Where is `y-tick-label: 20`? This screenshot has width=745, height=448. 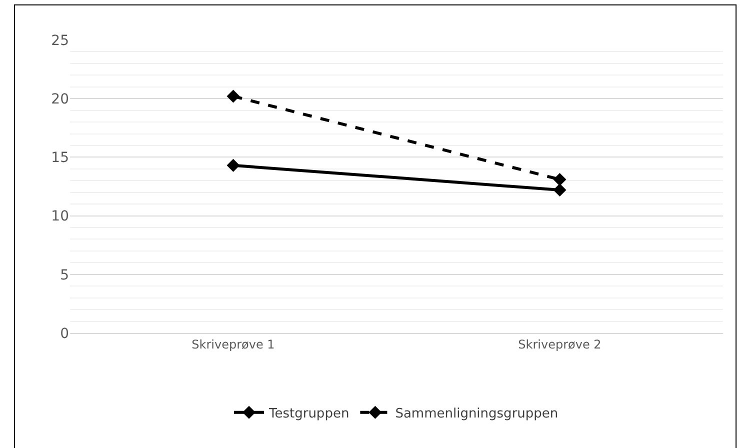 y-tick-label: 20 is located at coordinates (60, 100).